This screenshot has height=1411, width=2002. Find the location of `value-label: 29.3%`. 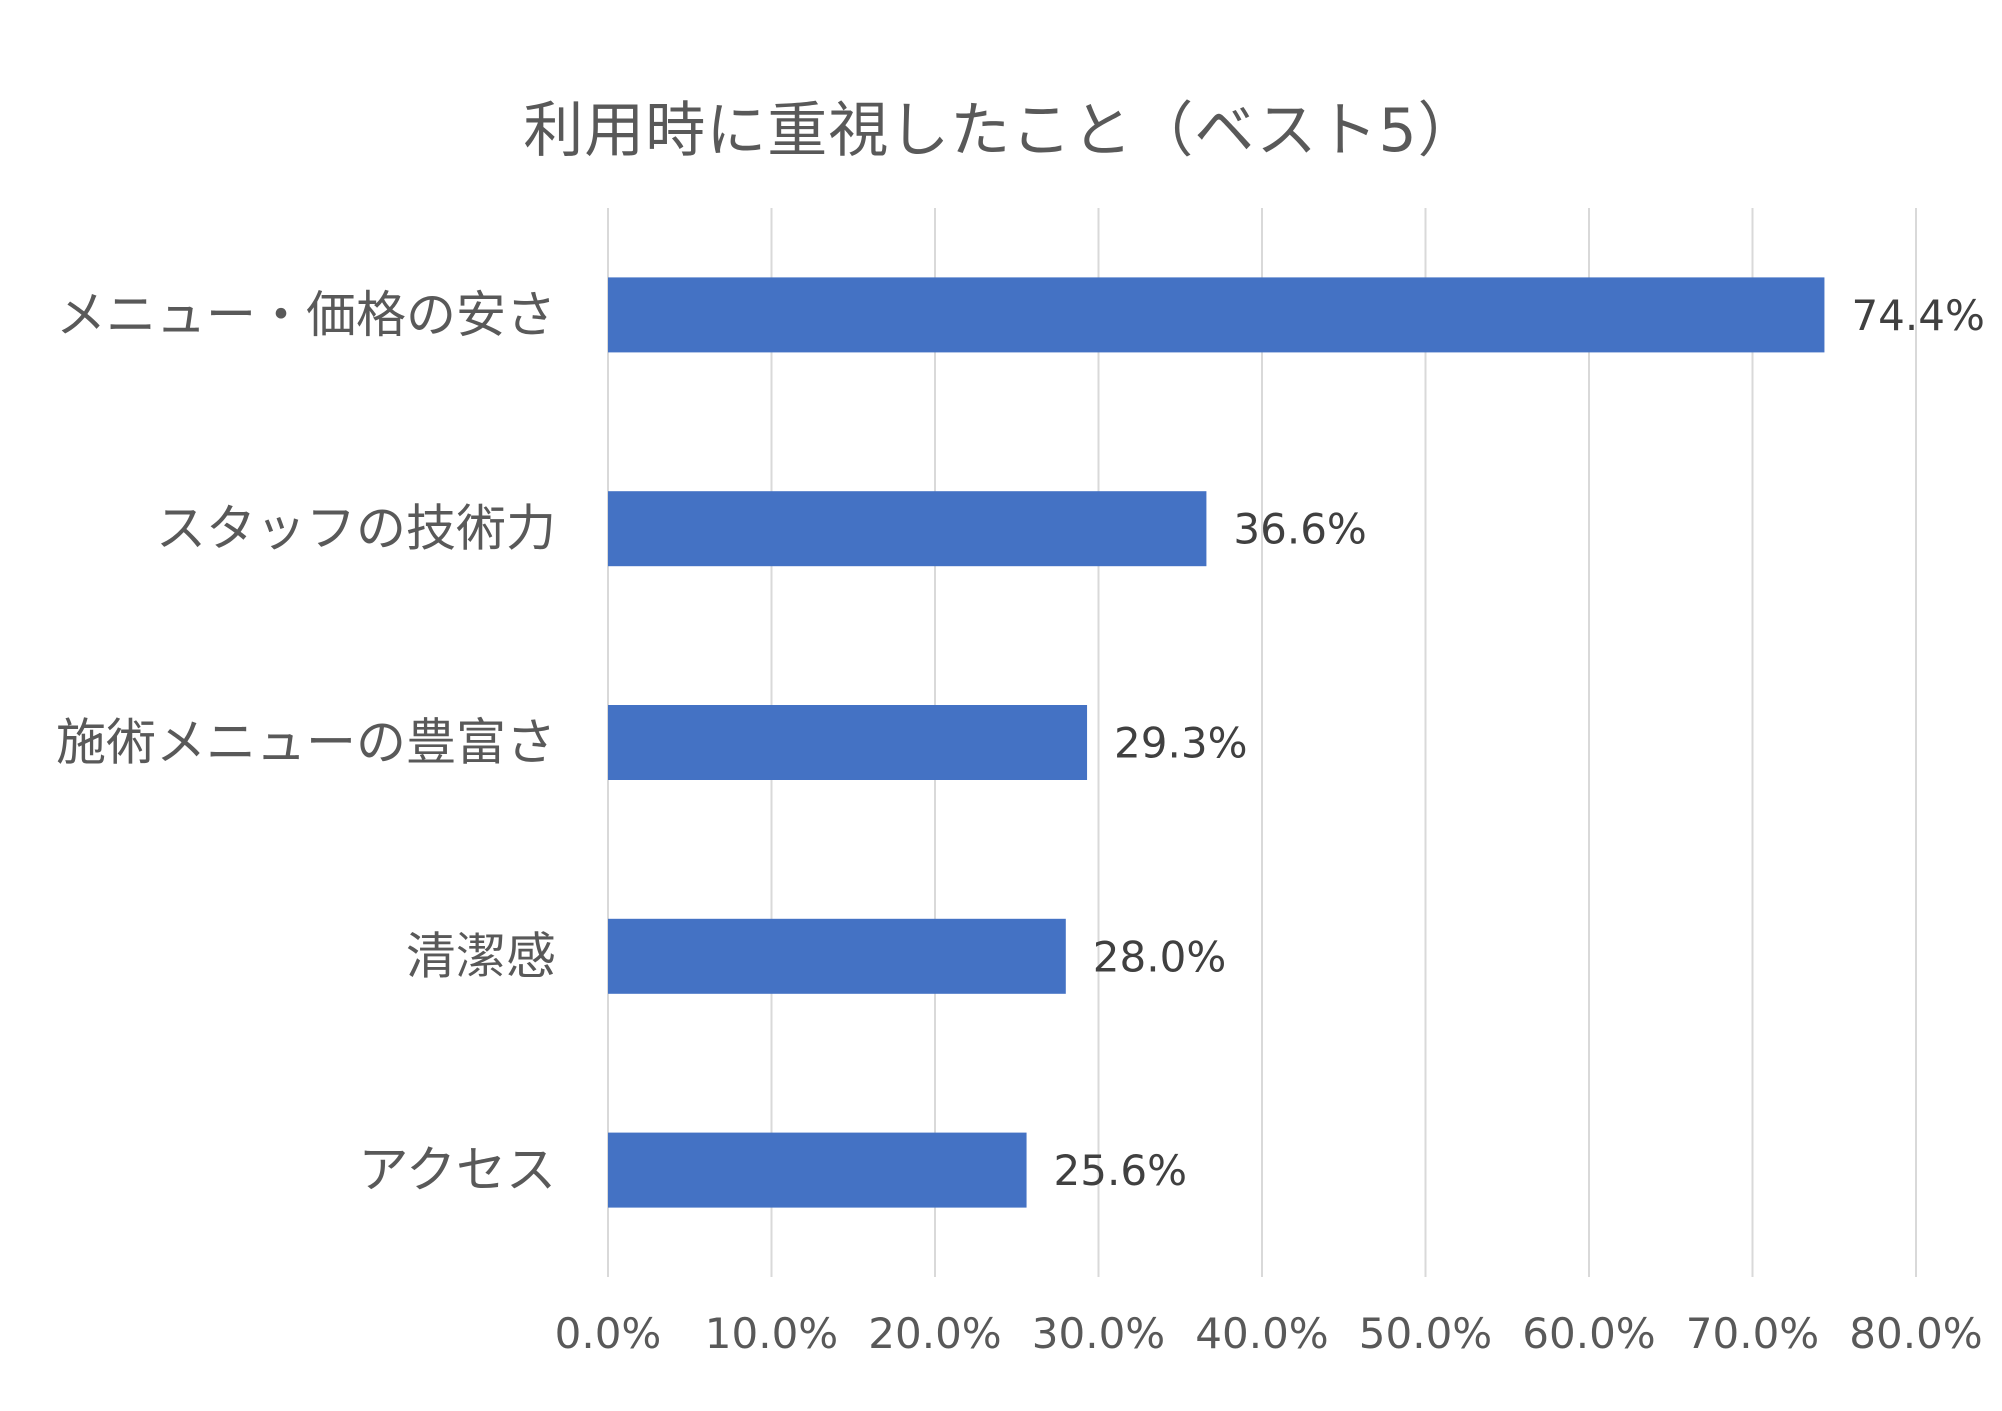

value-label: 29.3% is located at coordinates (1180, 743).